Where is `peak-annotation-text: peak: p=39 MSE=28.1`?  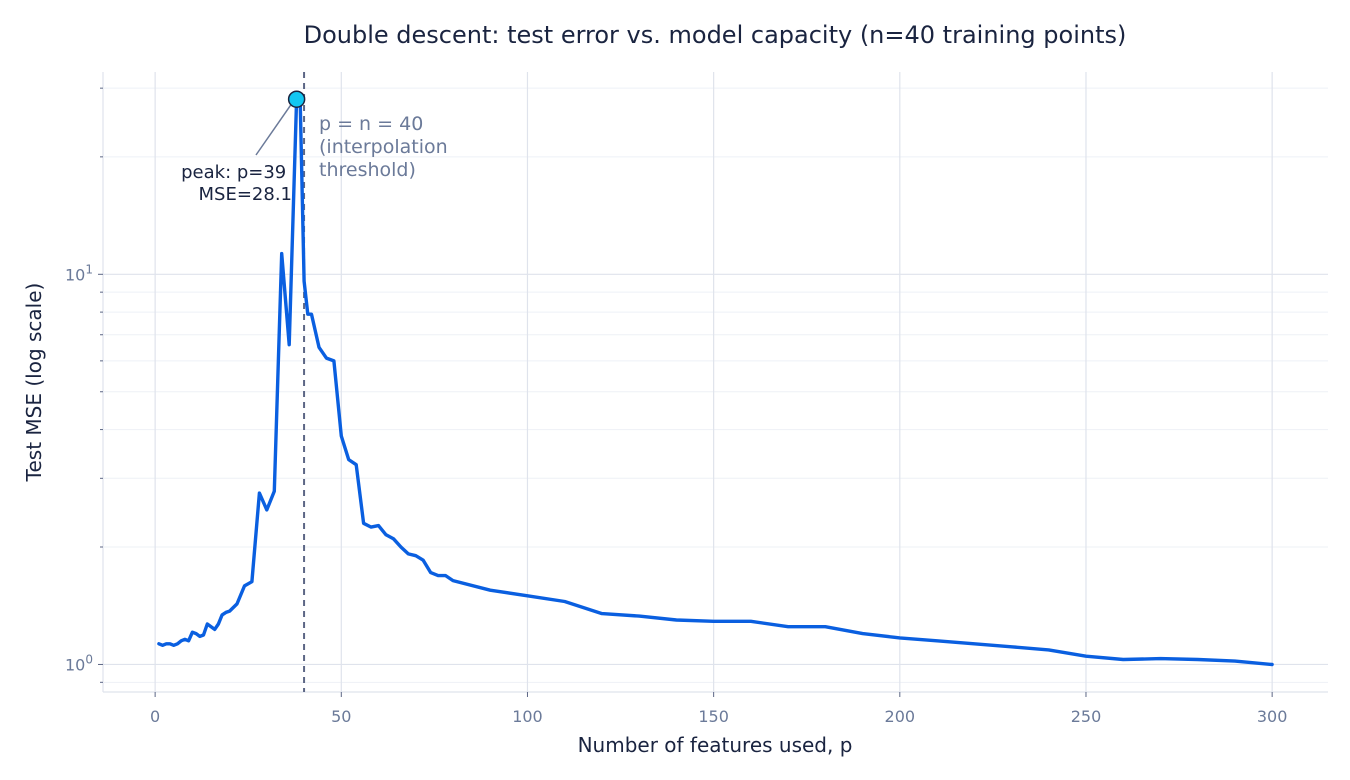 peak-annotation-text: peak: p=39 MSE=28.1 is located at coordinates (236, 183).